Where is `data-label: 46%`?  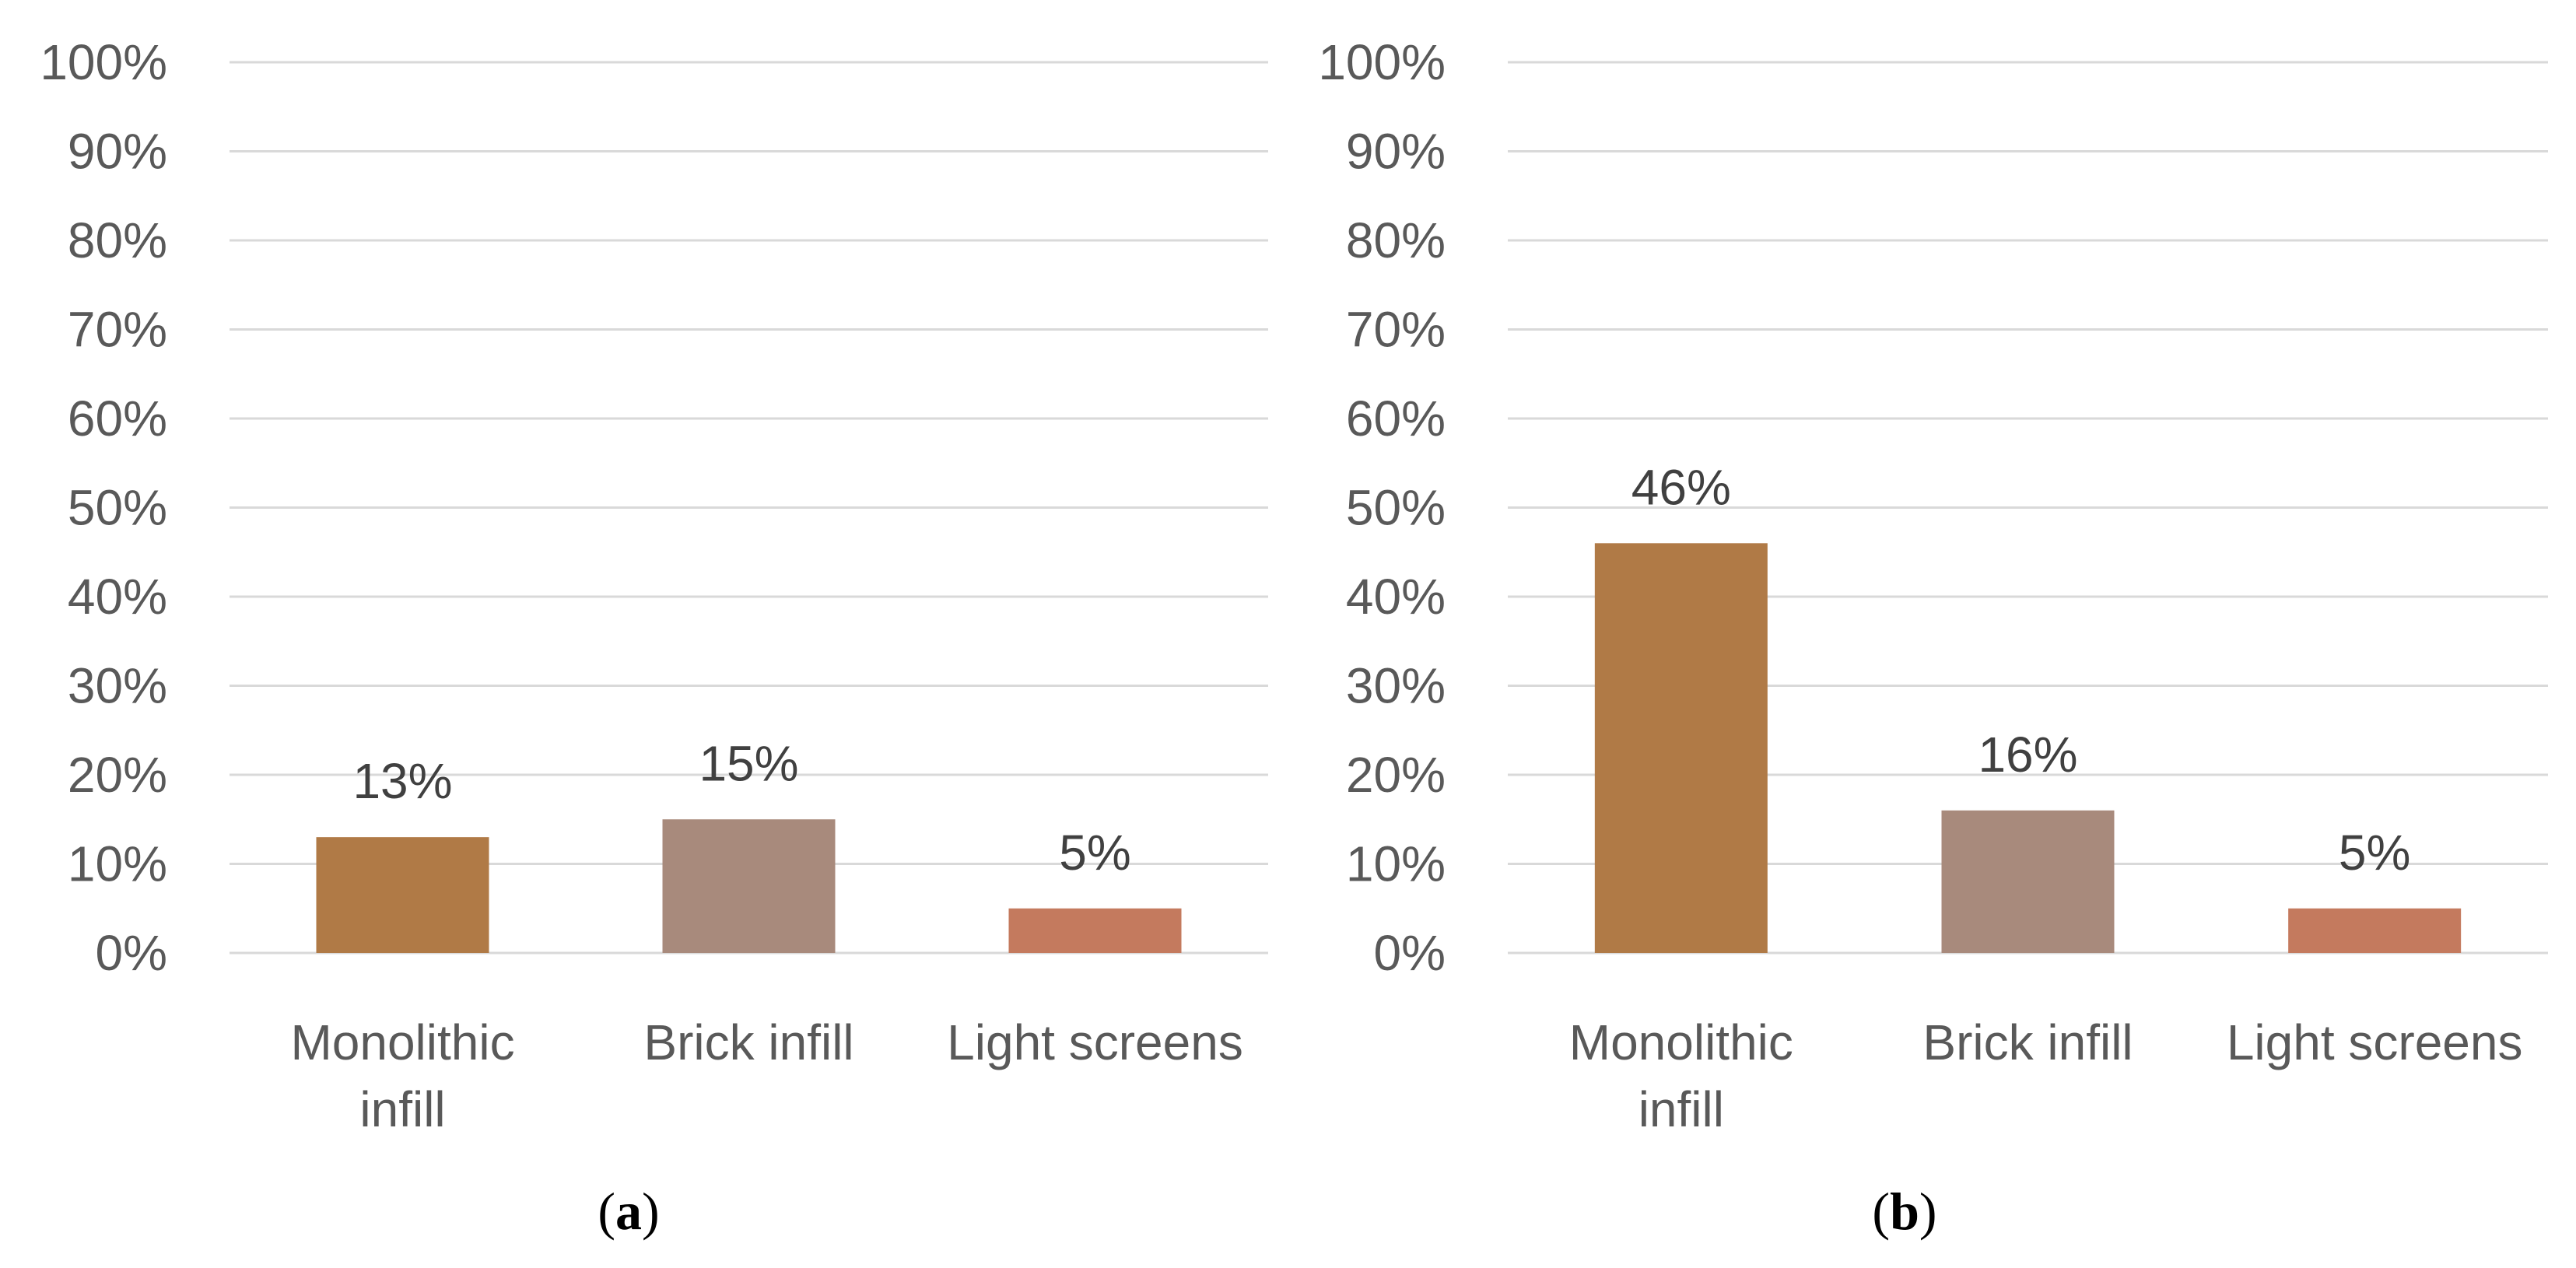
data-label: 46% is located at coordinates (1681, 487).